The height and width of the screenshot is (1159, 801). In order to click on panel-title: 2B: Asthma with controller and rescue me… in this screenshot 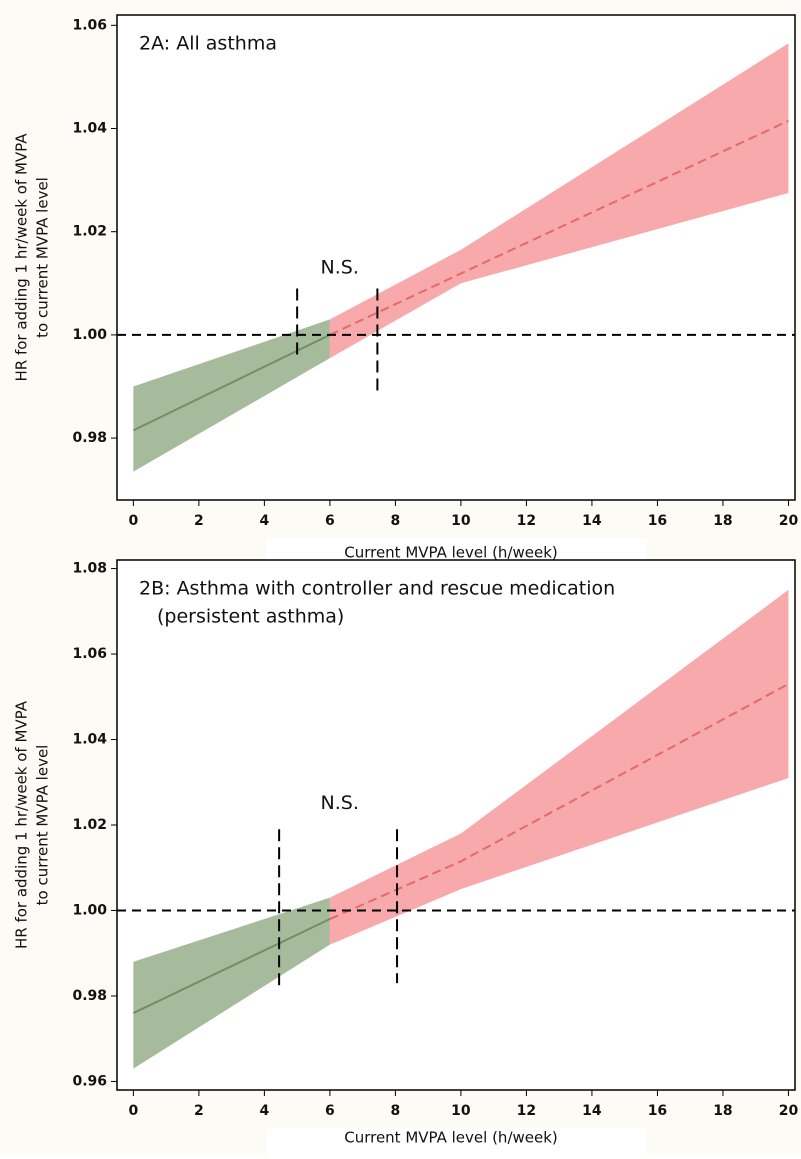, I will do `click(377, 589)`.